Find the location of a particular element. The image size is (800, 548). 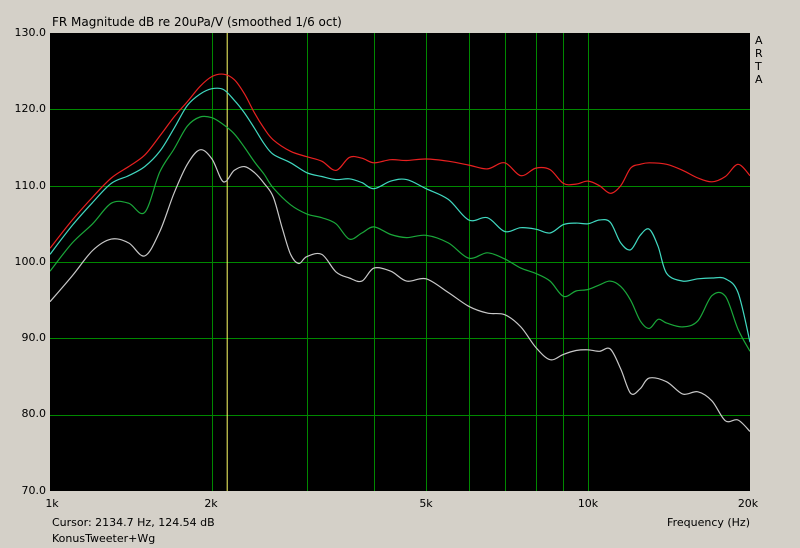

y-tick-label: 130.0 is located at coordinates (30, 32).